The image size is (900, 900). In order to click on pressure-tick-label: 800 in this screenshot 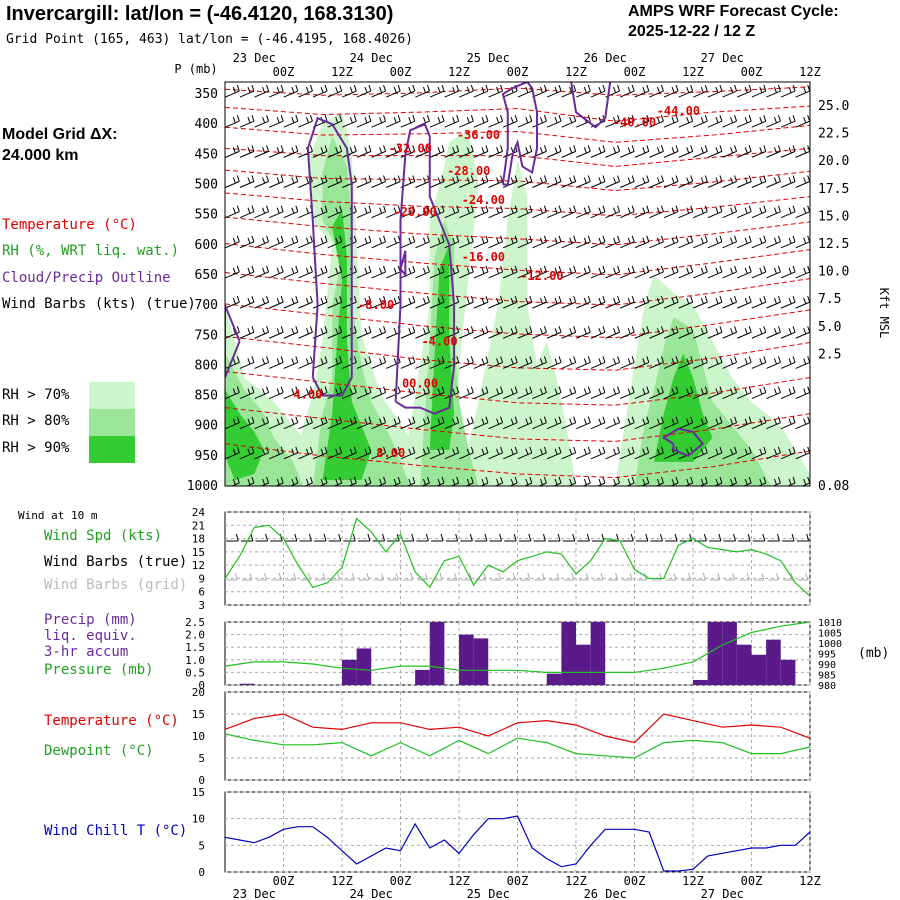, I will do `click(206, 365)`.